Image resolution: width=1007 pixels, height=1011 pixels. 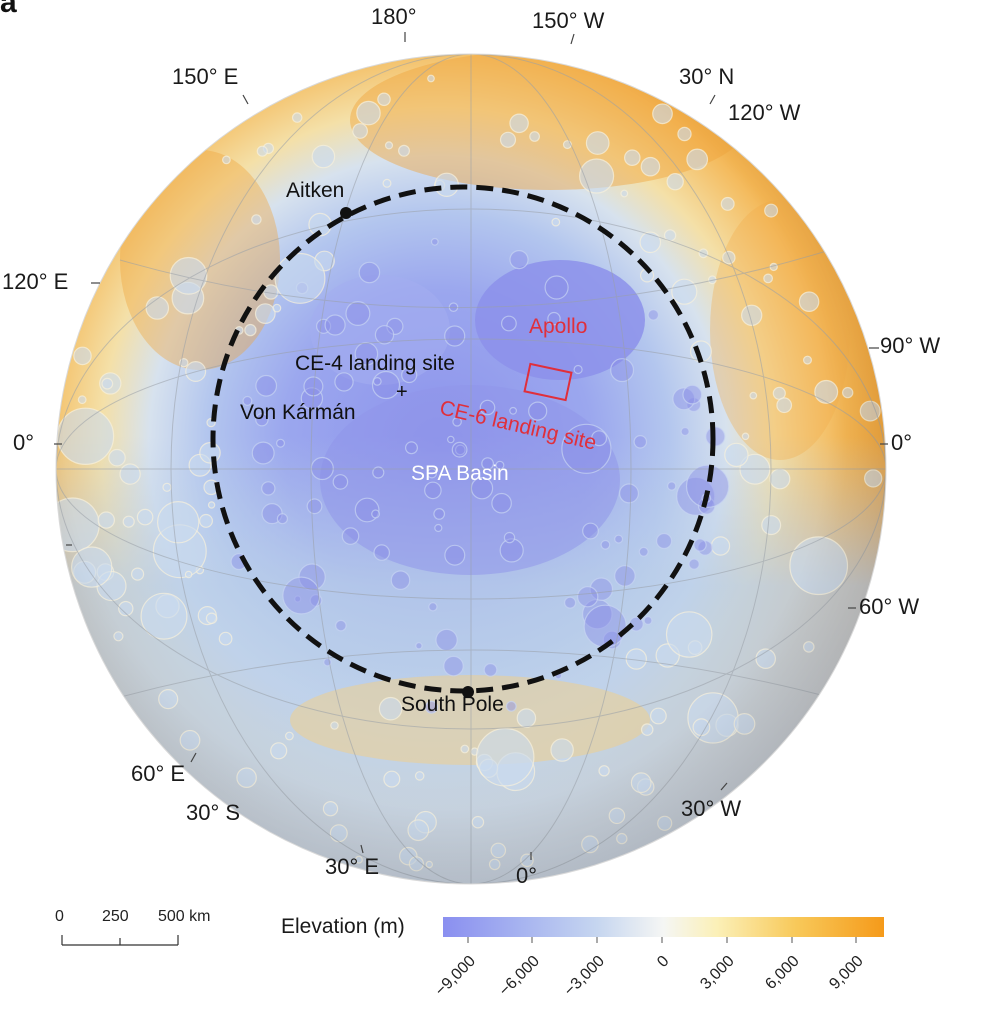 I want to click on label-von-karman: Von Kármán, so click(x=298, y=412).